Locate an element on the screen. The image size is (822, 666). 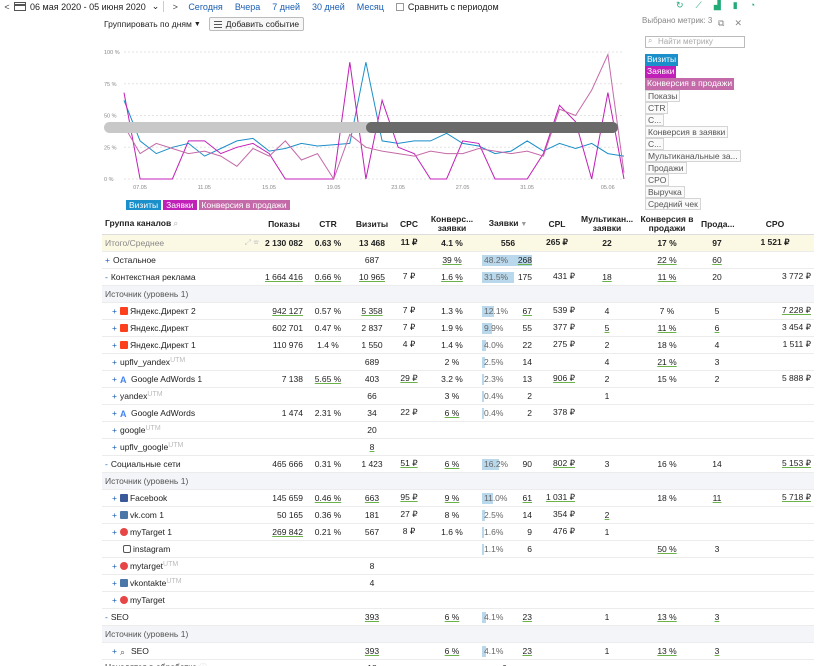
leads-value: 67 is located at coordinates (527, 310).